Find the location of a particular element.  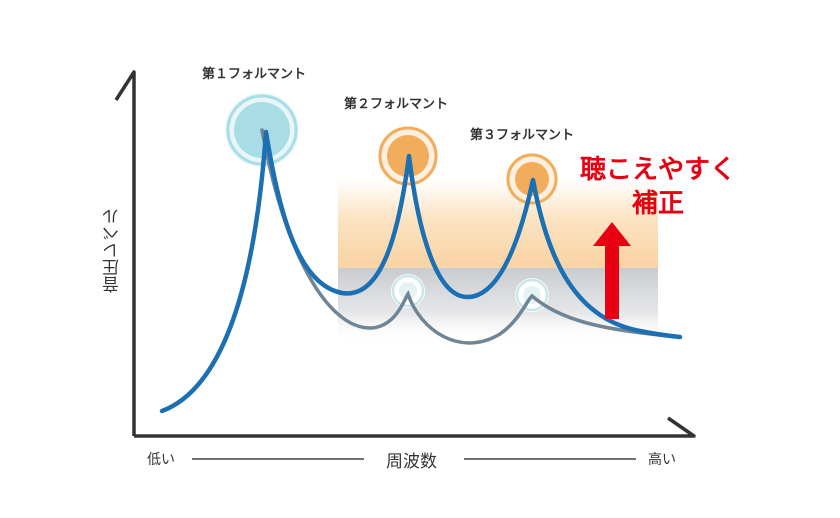

boost-band is located at coordinates (498, 223).